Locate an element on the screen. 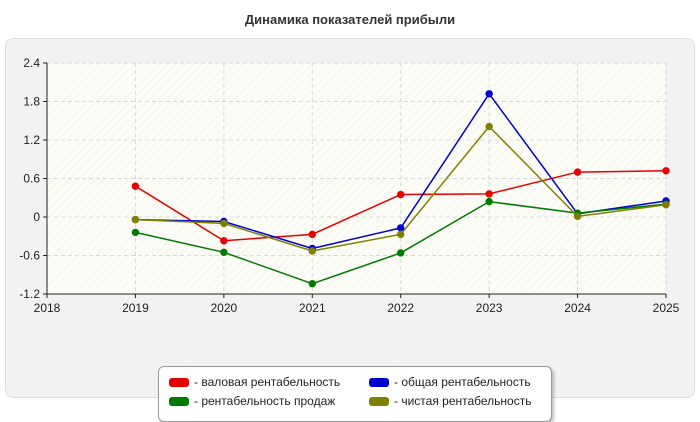 The height and width of the screenshot is (422, 700). y-tick-label-4: 1.2 is located at coordinates (31, 140).